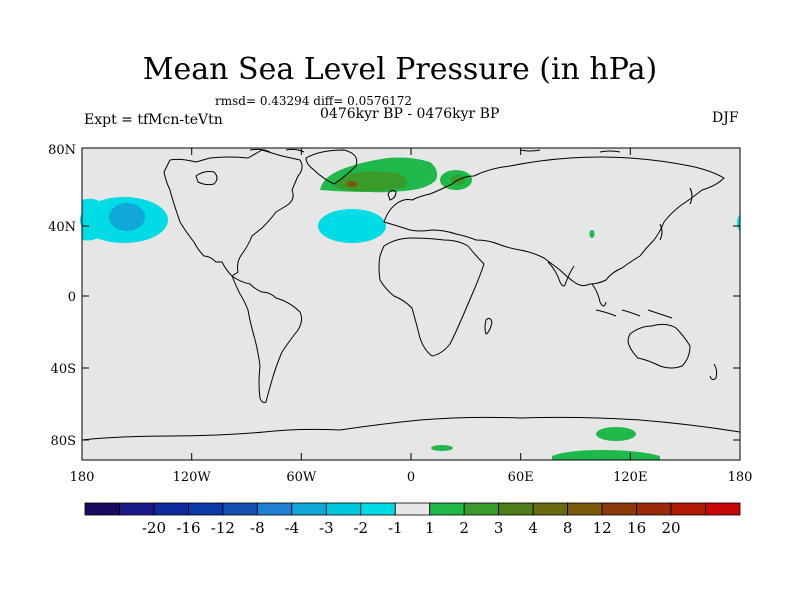 The image size is (800, 600). I want to click on anomaly-north-pacific-low-core, so click(127, 217).